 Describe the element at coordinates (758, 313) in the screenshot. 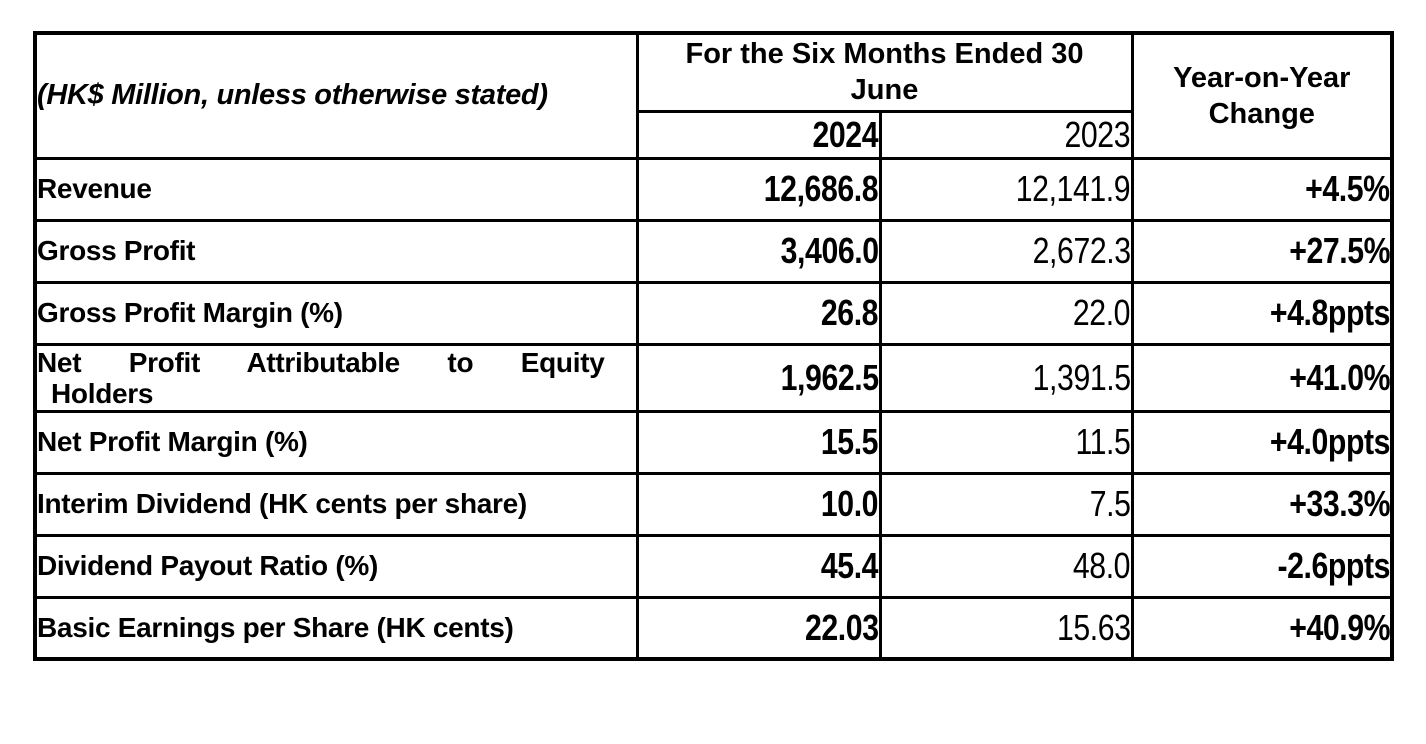

I see `value-2024: 26.8` at that location.